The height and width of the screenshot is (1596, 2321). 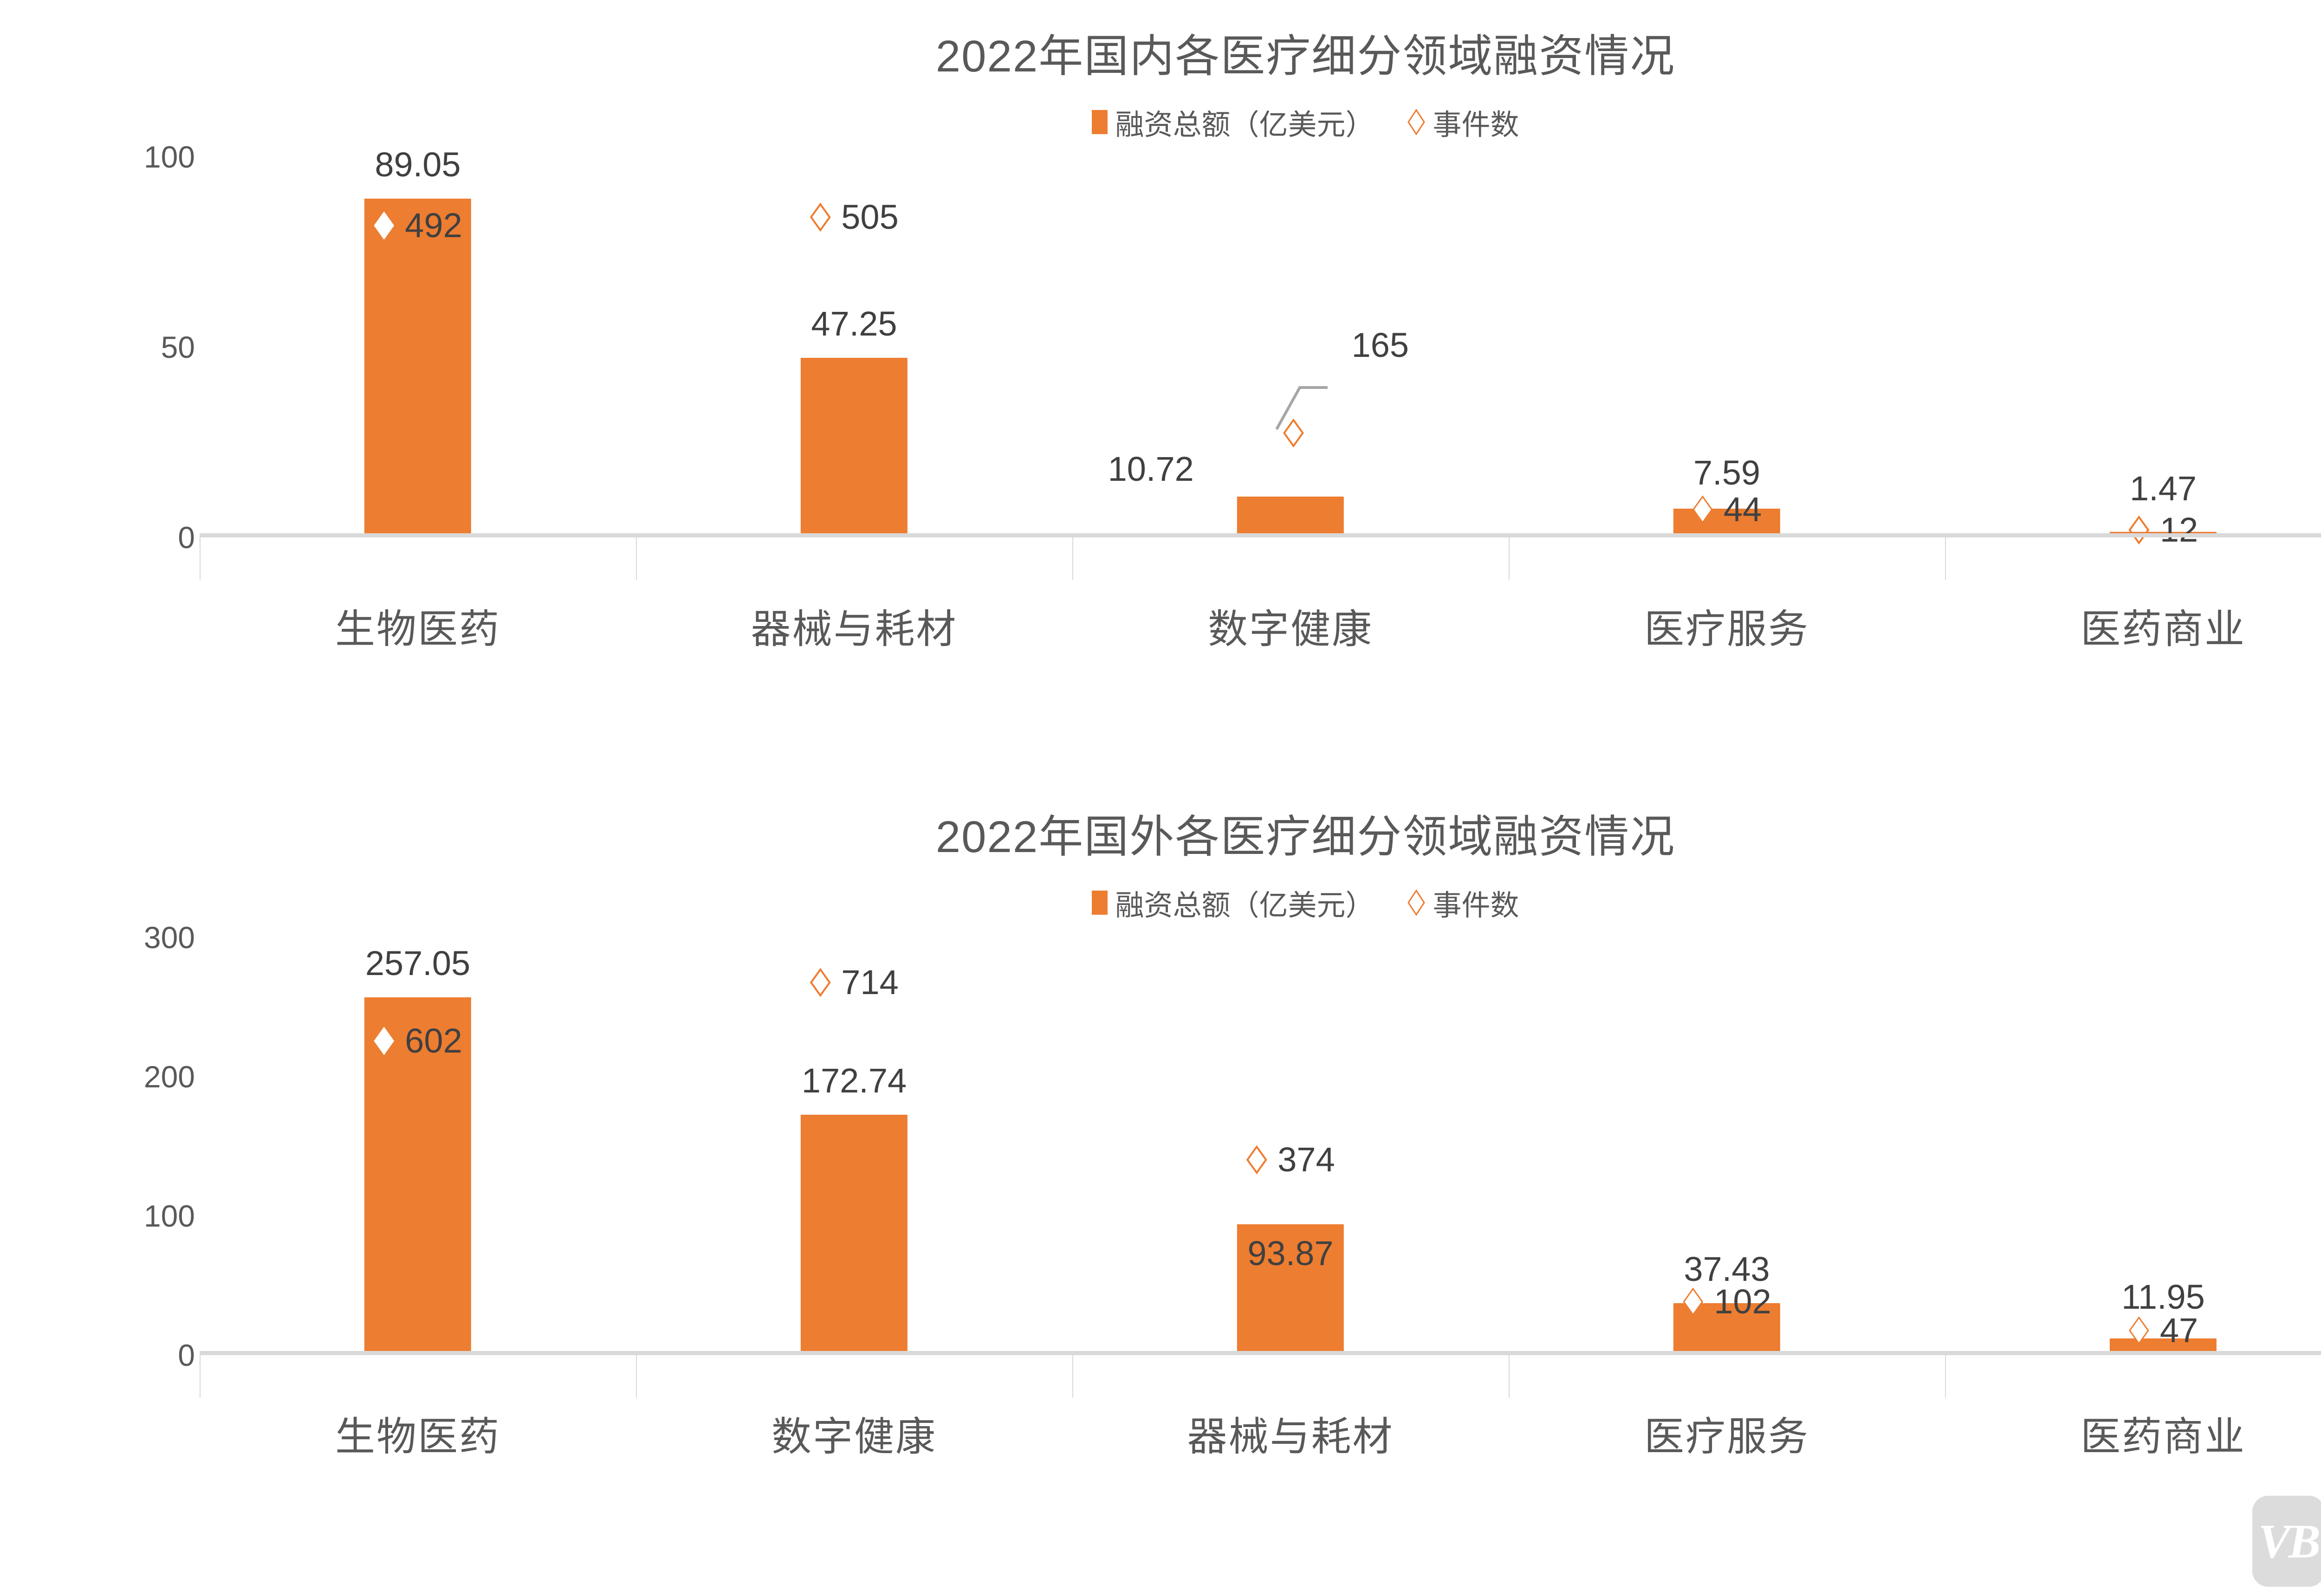 I want to click on bar-slot: 7.59 44, so click(x=1727, y=347).